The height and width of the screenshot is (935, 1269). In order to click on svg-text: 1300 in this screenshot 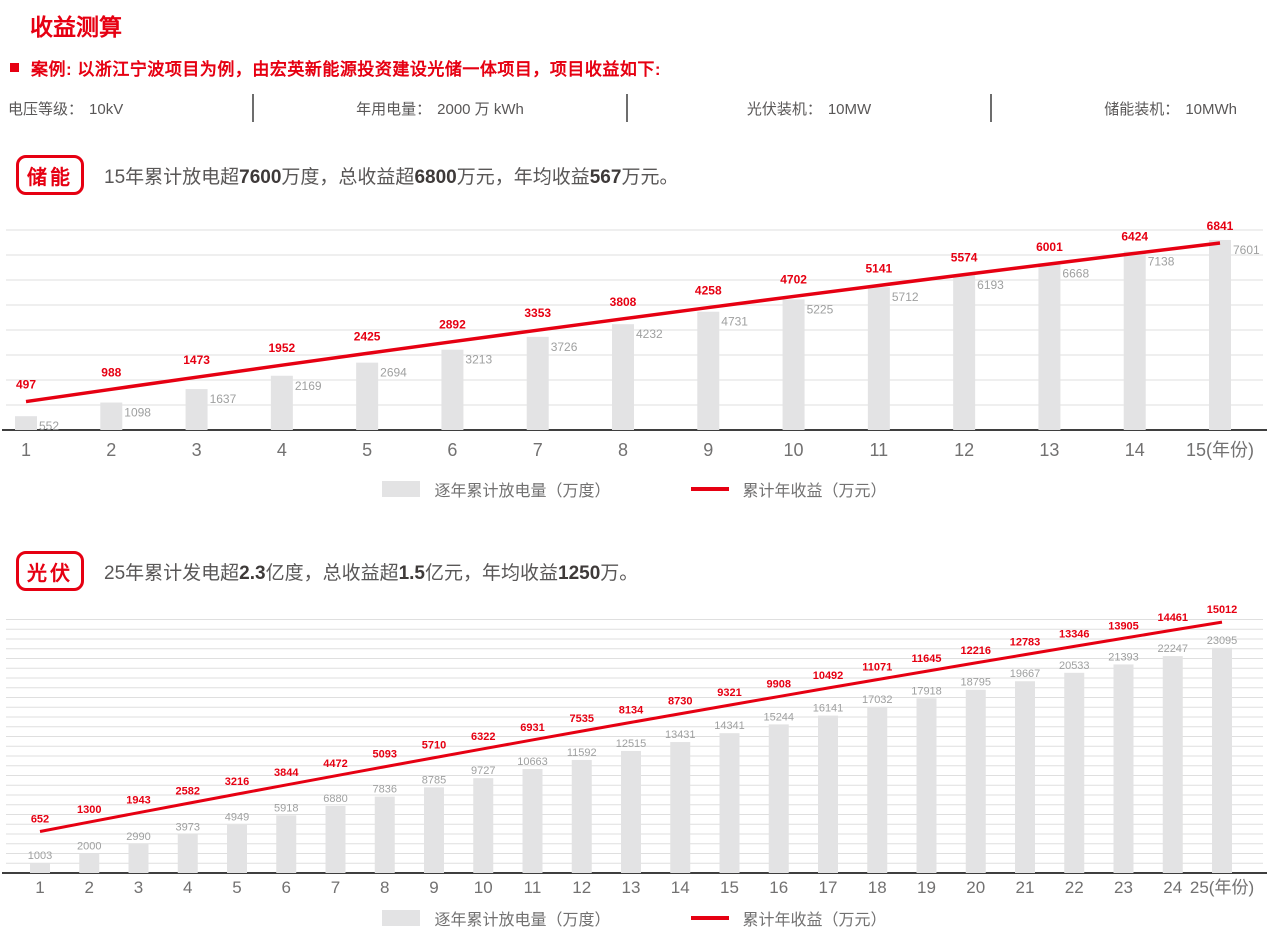, I will do `click(89, 810)`.